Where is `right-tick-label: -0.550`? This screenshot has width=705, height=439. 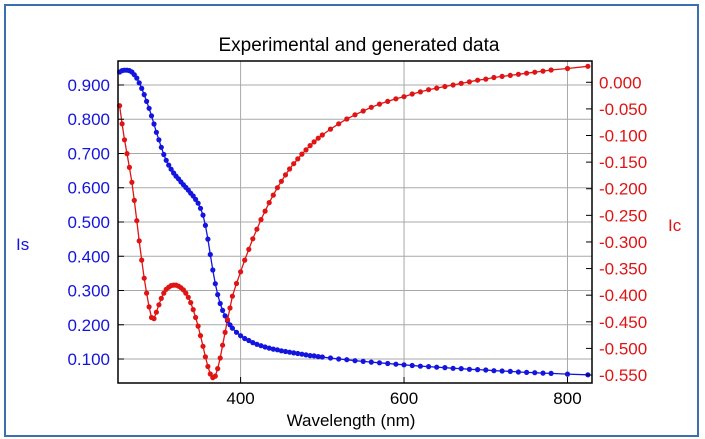 right-tick-label: -0.550 is located at coordinates (623, 375).